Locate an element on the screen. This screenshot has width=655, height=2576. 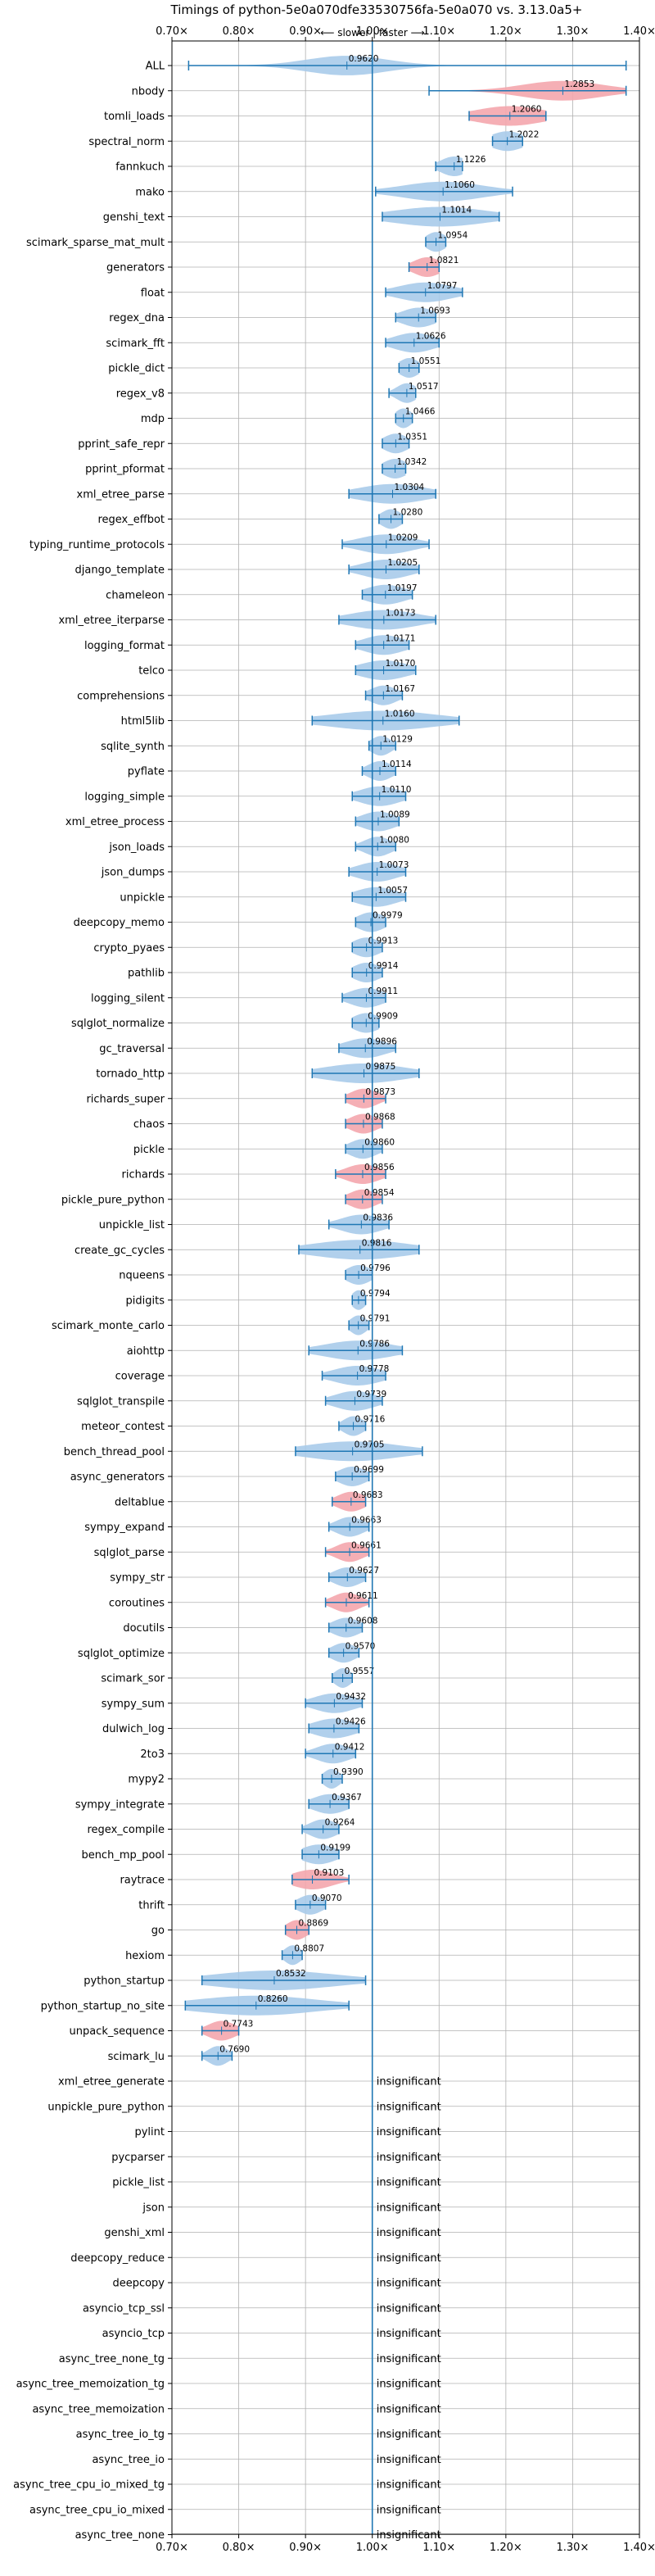
benchmark-label: json_dumps is located at coordinates (133, 873).